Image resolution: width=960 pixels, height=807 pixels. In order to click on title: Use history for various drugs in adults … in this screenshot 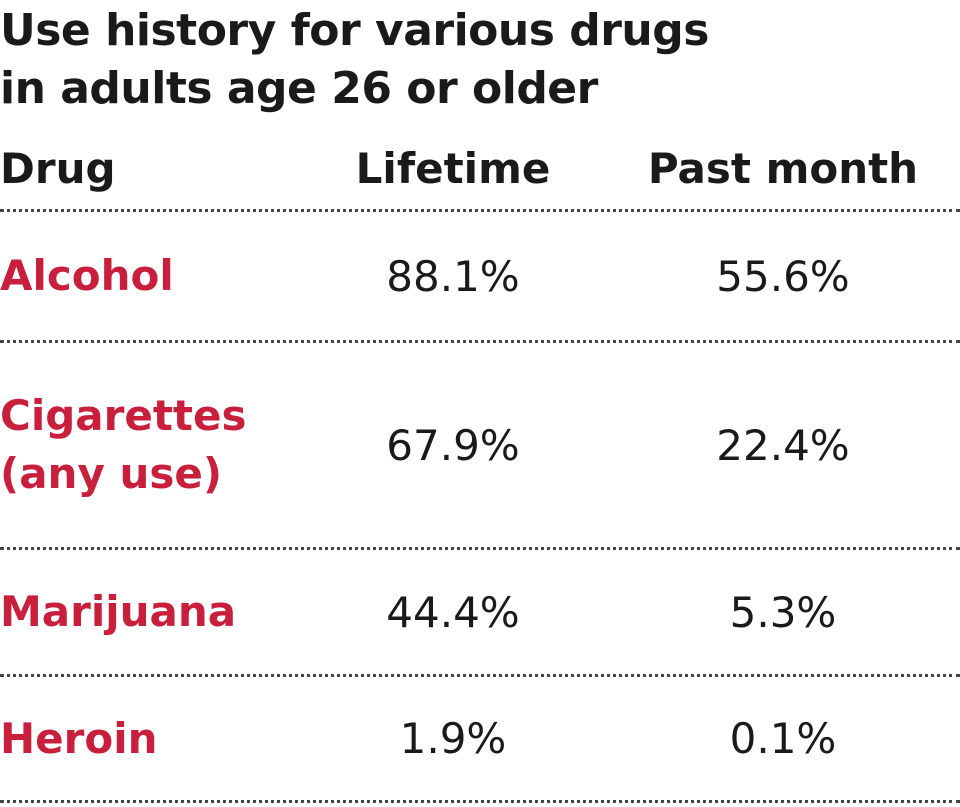, I will do `click(480, 60)`.